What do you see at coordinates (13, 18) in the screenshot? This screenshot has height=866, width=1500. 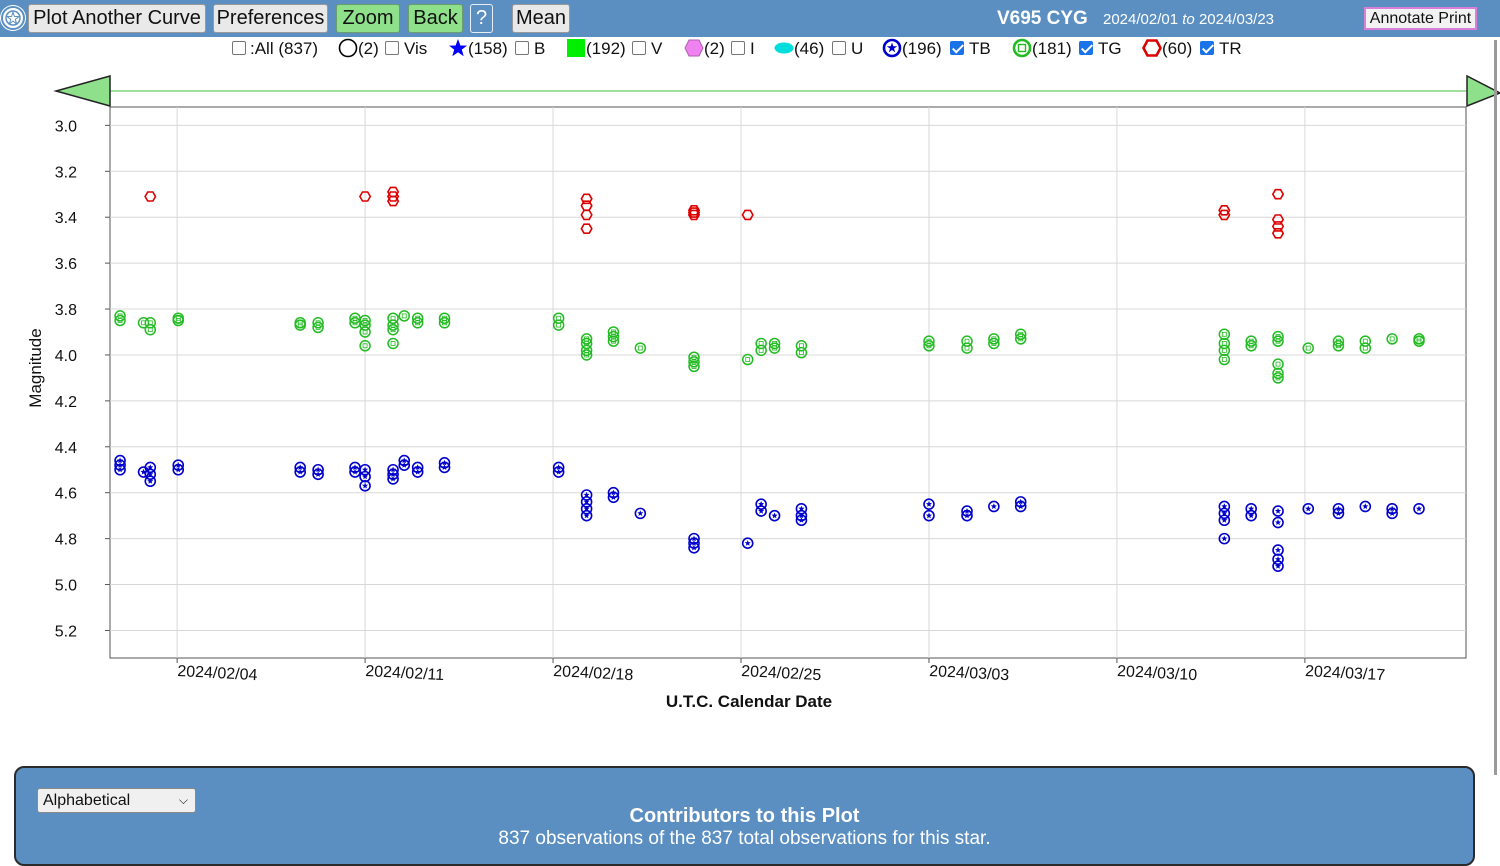 I see `aavso-logo-icon` at bounding box center [13, 18].